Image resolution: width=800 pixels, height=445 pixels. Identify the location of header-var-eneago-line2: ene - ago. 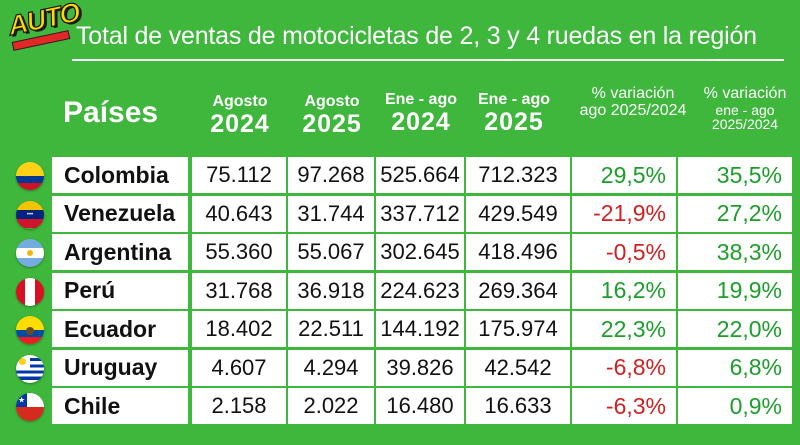
(745, 109).